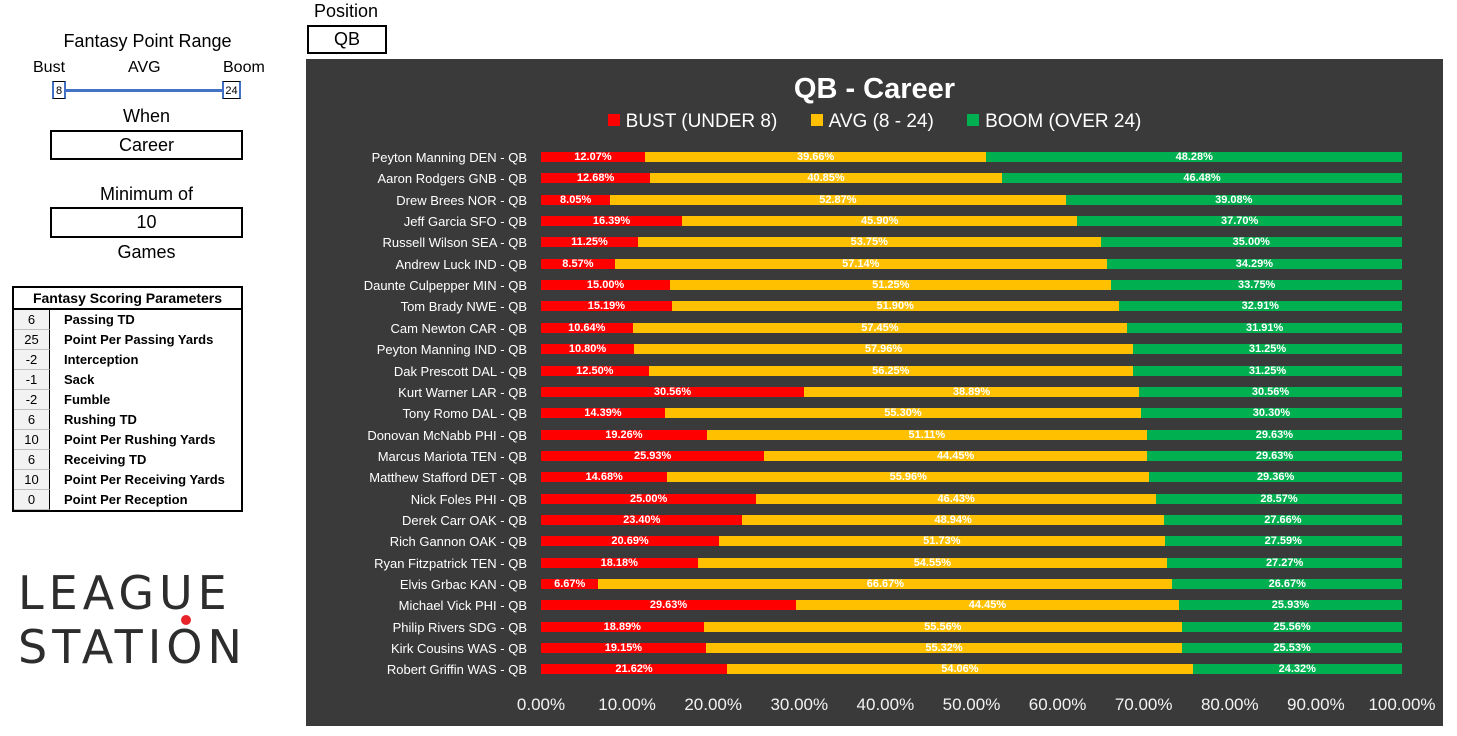 This screenshot has height=736, width=1457. Describe the element at coordinates (346, 11) in the screenshot. I see `position-label: Position` at that location.